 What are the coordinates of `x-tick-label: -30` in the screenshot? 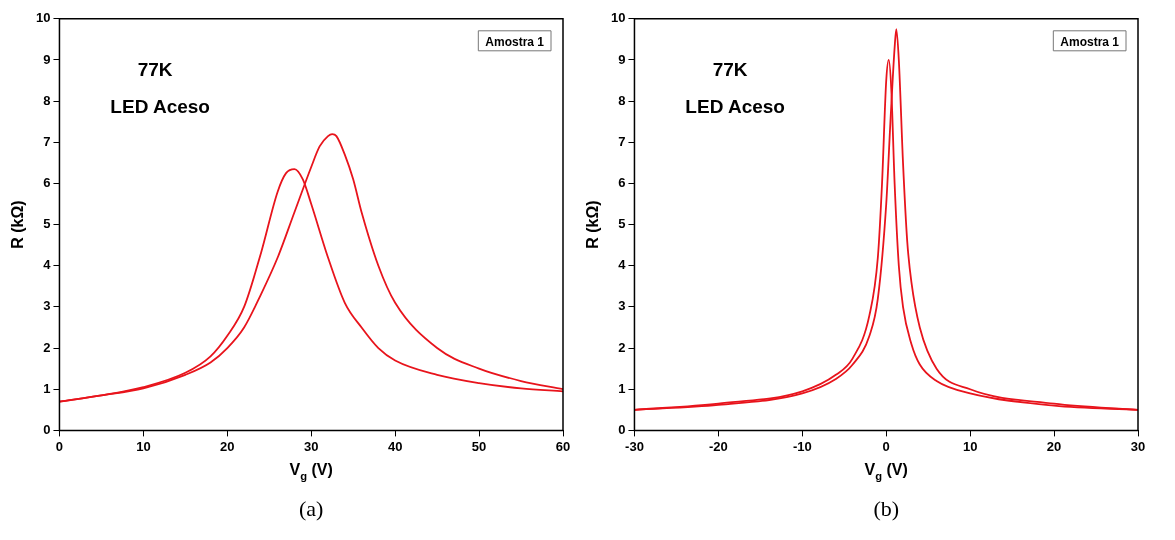 It's located at (634, 446).